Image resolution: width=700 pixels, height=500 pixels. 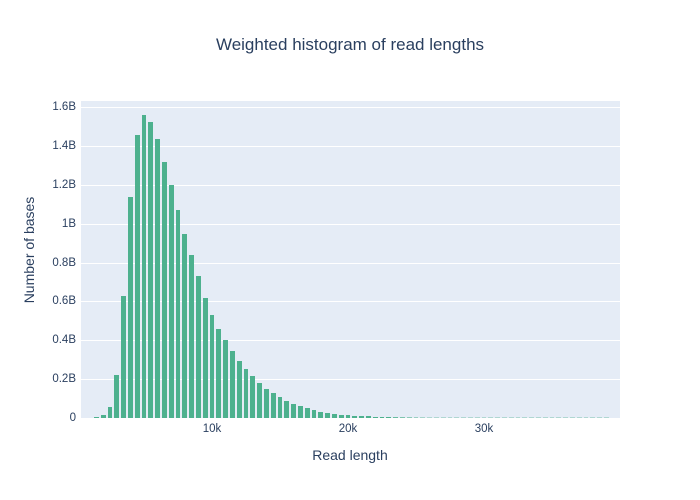 What do you see at coordinates (64, 146) in the screenshot?
I see `y-tick-label: 1.4B` at bounding box center [64, 146].